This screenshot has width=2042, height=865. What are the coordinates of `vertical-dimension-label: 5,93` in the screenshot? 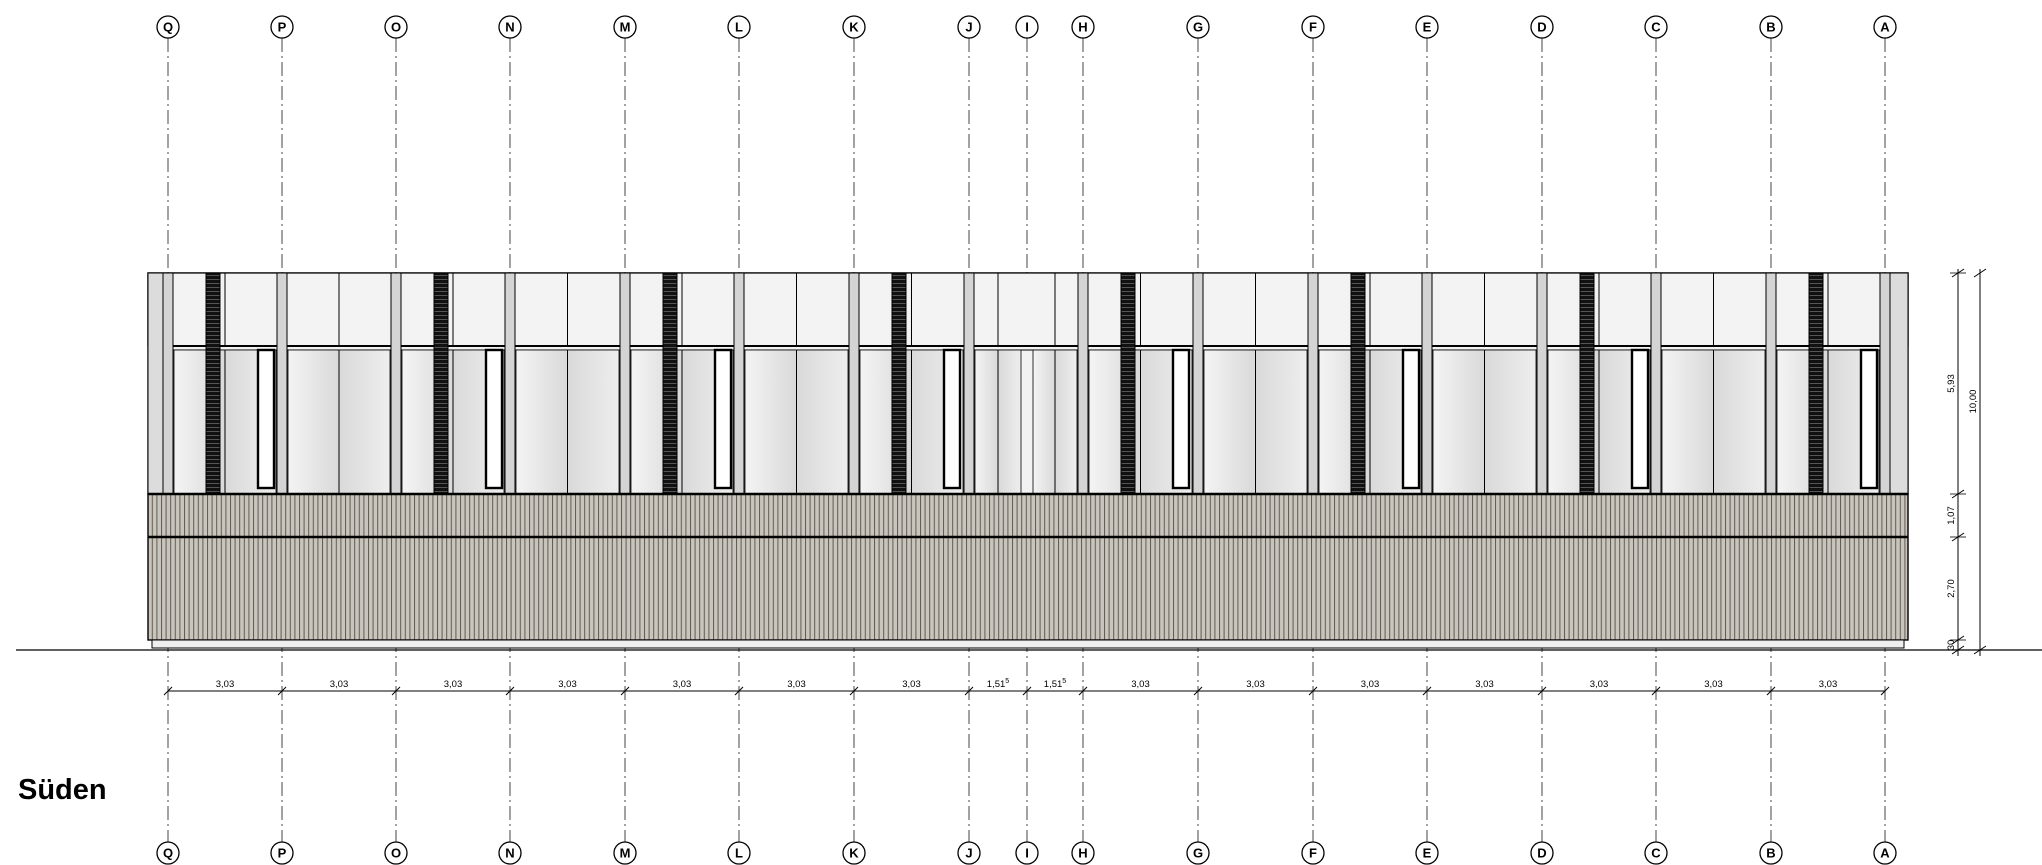 It's located at (1951, 383).